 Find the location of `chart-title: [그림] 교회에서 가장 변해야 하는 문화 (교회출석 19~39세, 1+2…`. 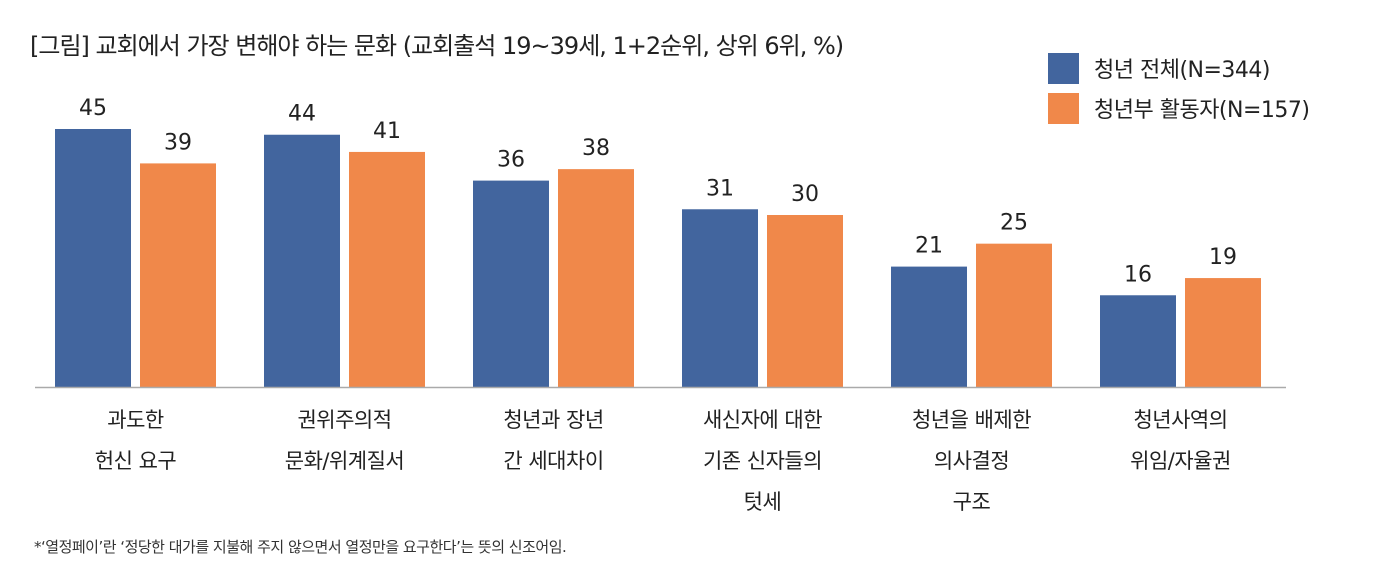

chart-title: [그림] 교회에서 가장 변해야 하는 문화 (교회출석 19~39세, 1+2… is located at coordinates (437, 46).